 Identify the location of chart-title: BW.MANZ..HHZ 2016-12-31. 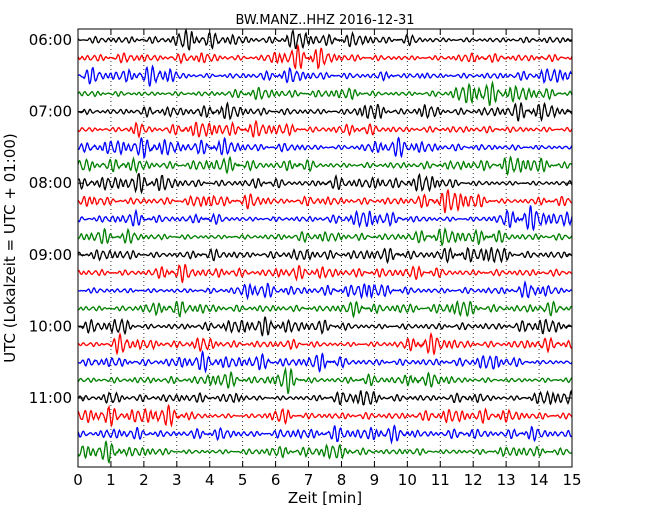
(324, 20).